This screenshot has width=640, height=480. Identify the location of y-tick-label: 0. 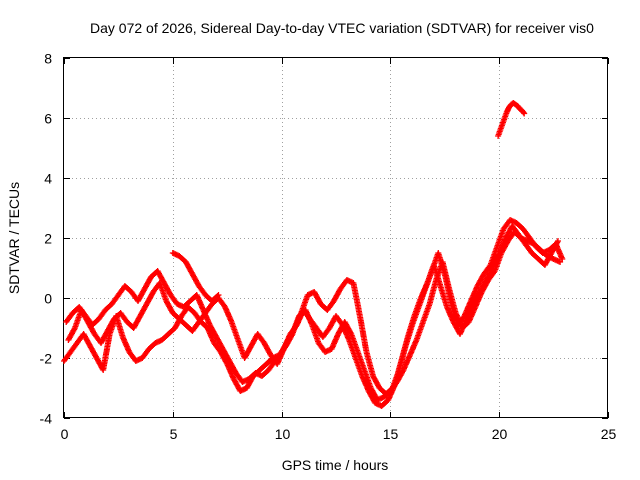
(48, 299).